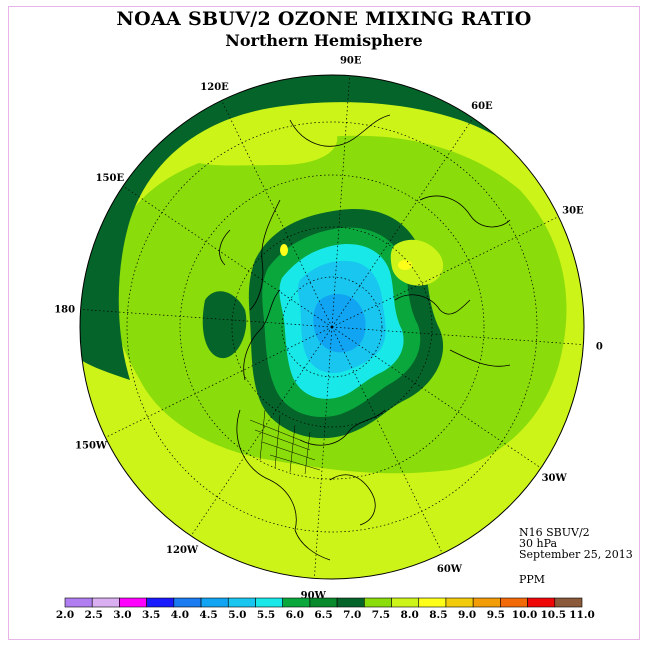 The image size is (648, 648). I want to click on longitude-label: 30W, so click(555, 478).